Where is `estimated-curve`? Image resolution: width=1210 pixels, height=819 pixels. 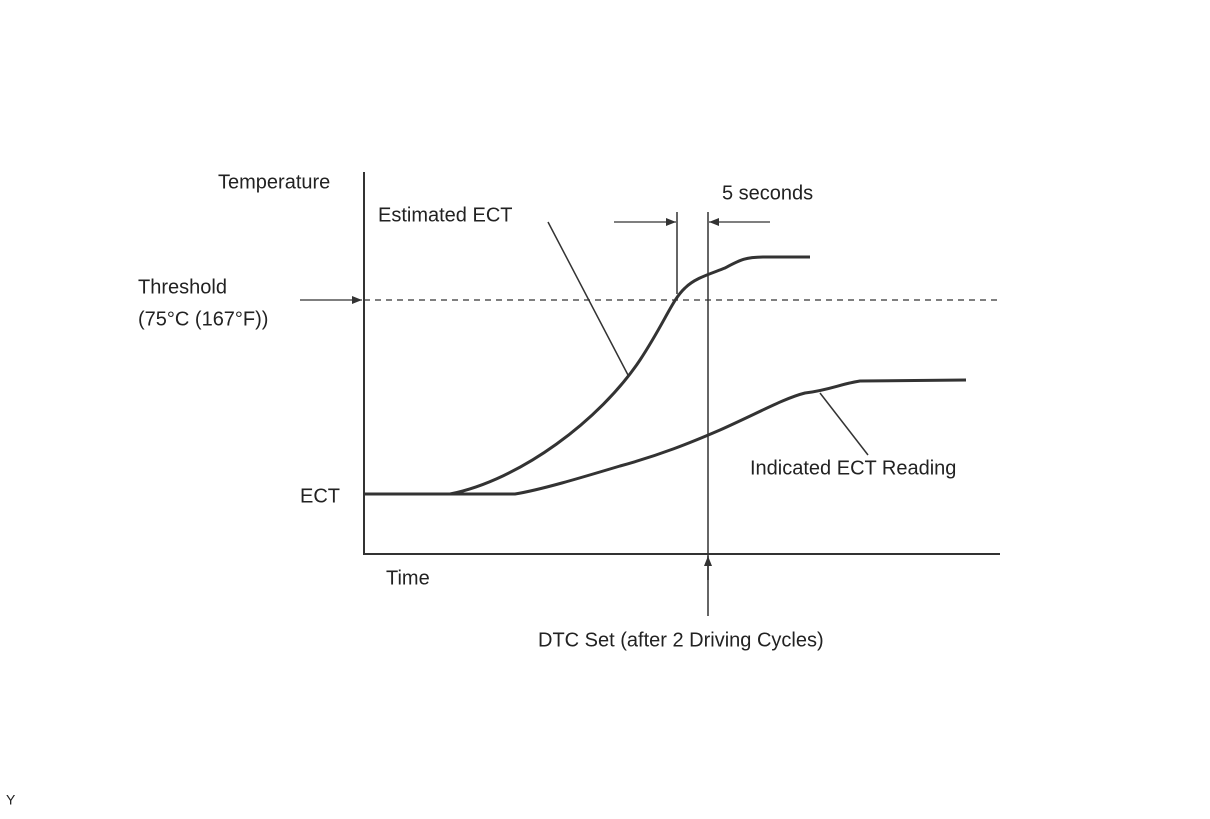
estimated-curve is located at coordinates (587, 375).